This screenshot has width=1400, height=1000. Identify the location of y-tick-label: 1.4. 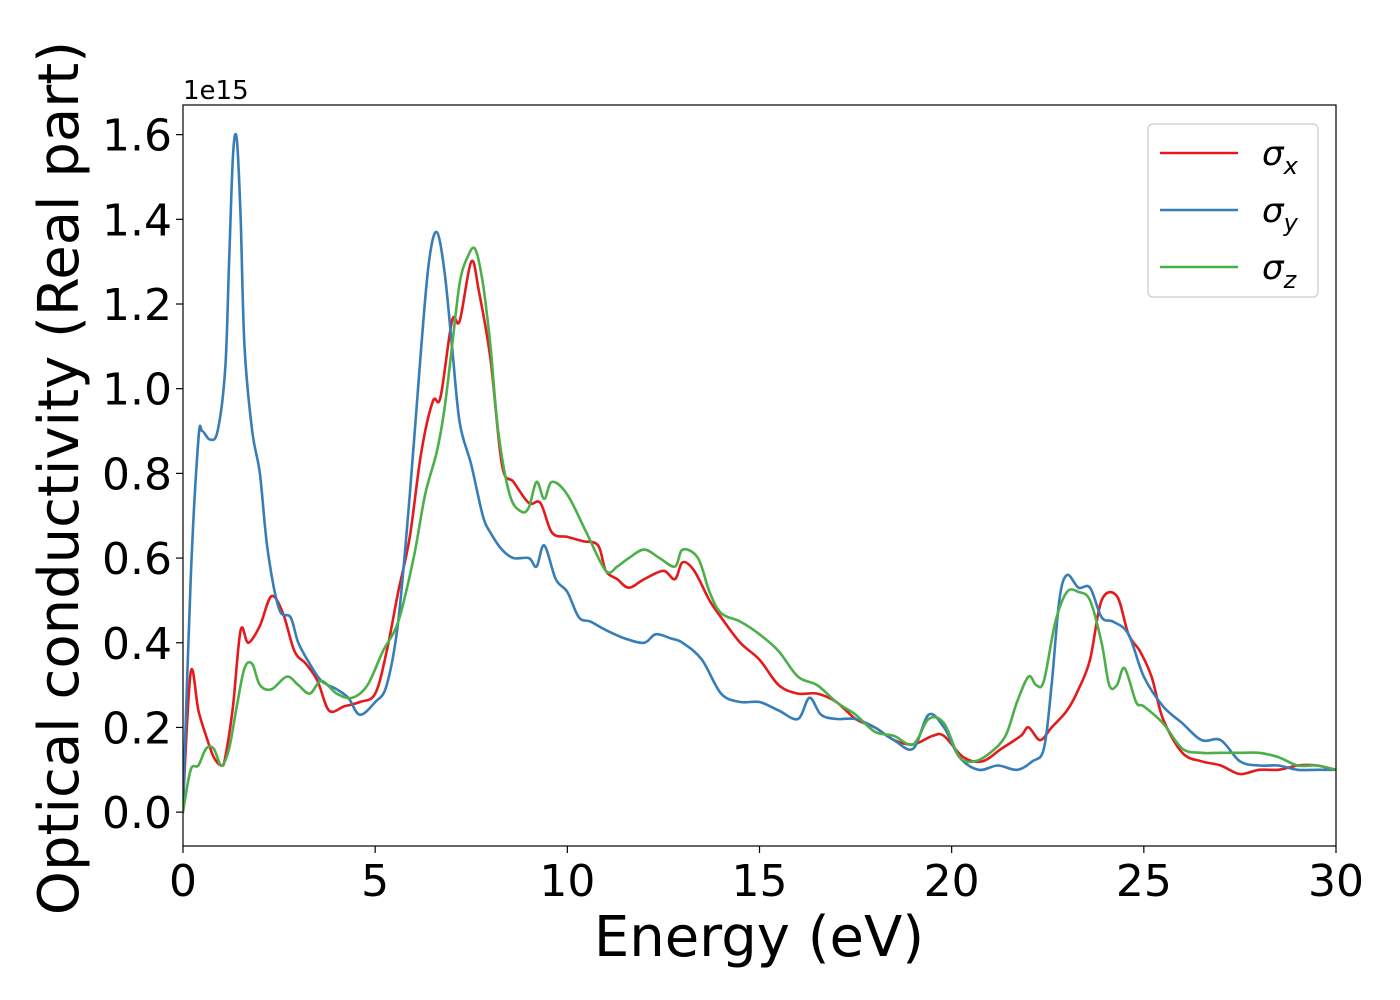
(137, 220).